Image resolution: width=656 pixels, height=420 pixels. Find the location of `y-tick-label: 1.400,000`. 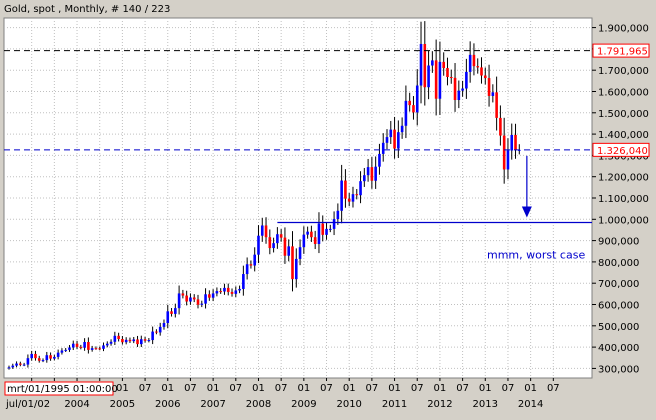

y-tick-label: 1.400,000 is located at coordinates (623, 135).